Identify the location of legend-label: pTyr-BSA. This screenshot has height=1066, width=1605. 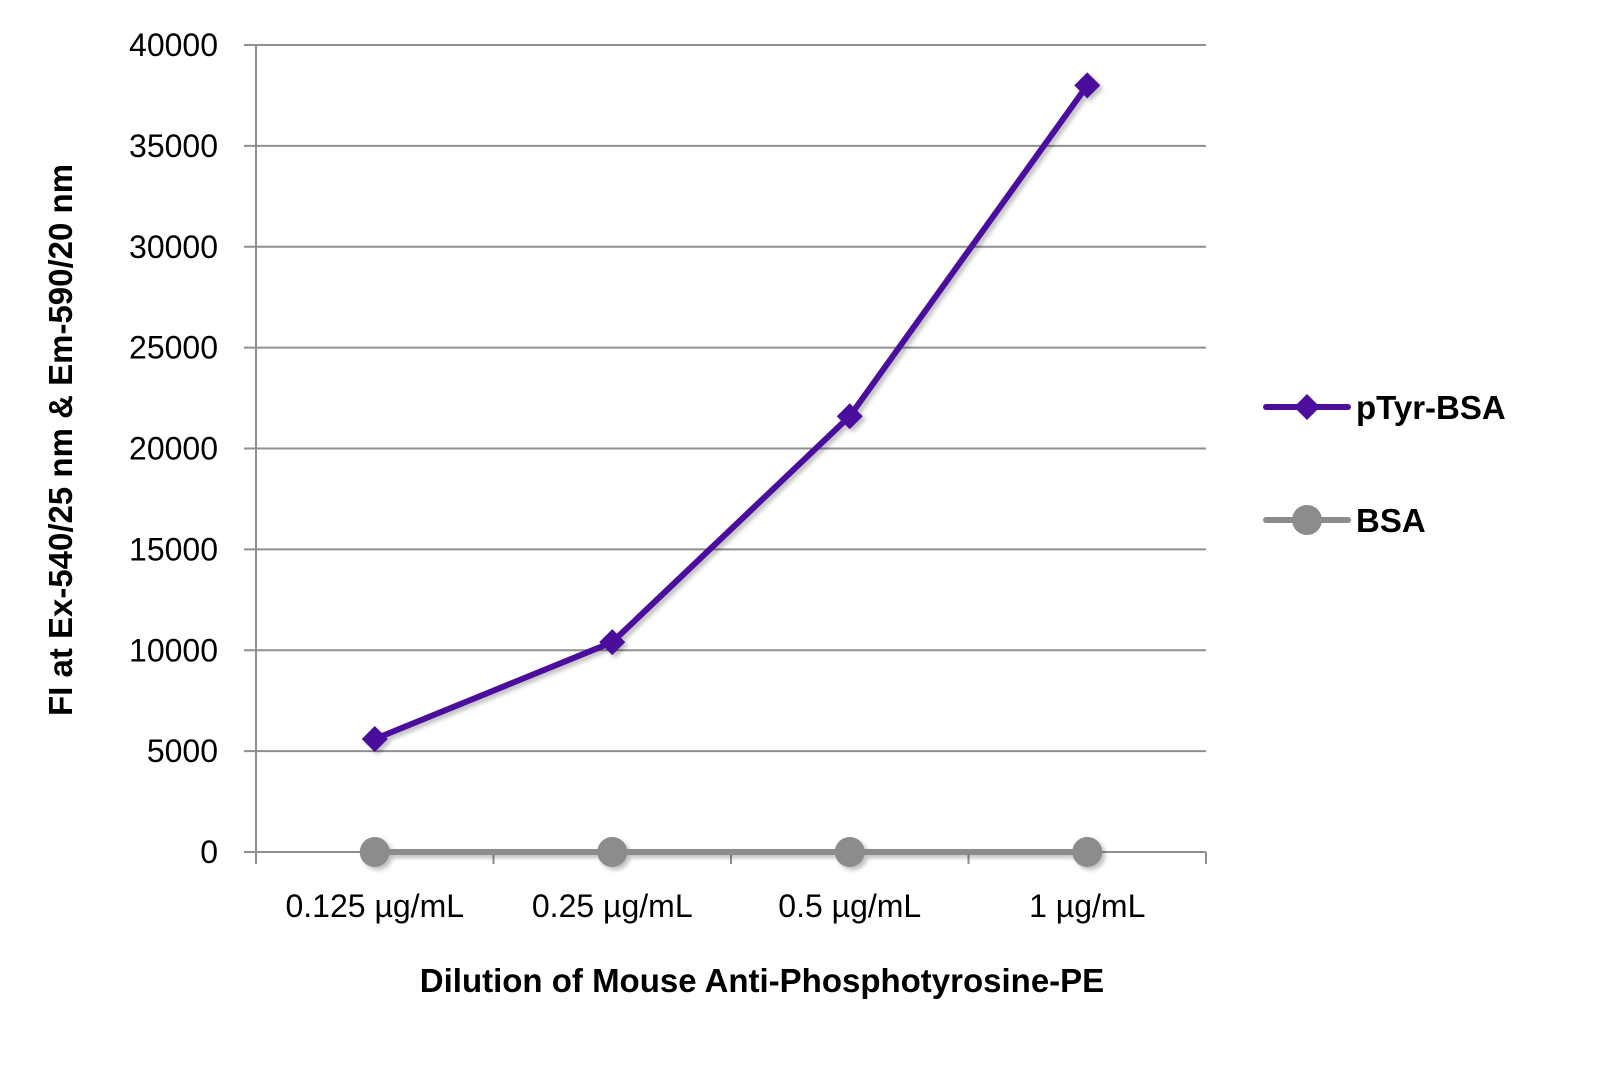
(1431, 407).